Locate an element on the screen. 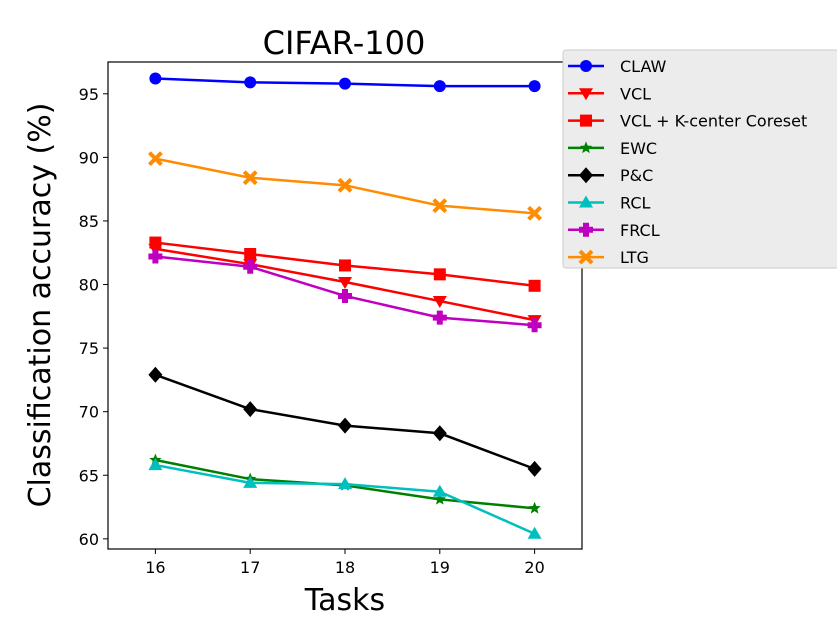 The height and width of the screenshot is (628, 837). y-tick-label: 65 is located at coordinates (89, 475).